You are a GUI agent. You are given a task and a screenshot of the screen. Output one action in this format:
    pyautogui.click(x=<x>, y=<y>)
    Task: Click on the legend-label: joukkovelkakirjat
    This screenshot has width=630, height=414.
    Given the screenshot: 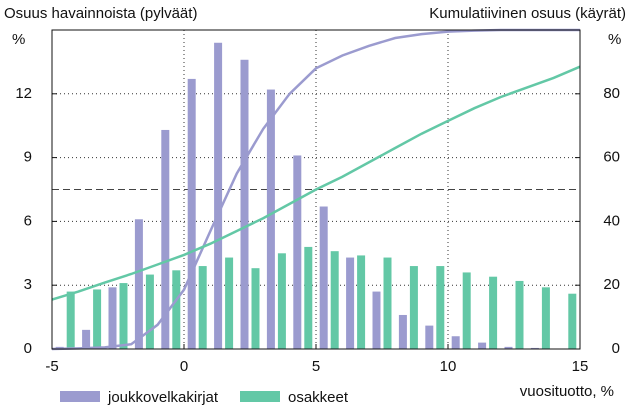 What is the action you would take?
    pyautogui.click(x=163, y=397)
    